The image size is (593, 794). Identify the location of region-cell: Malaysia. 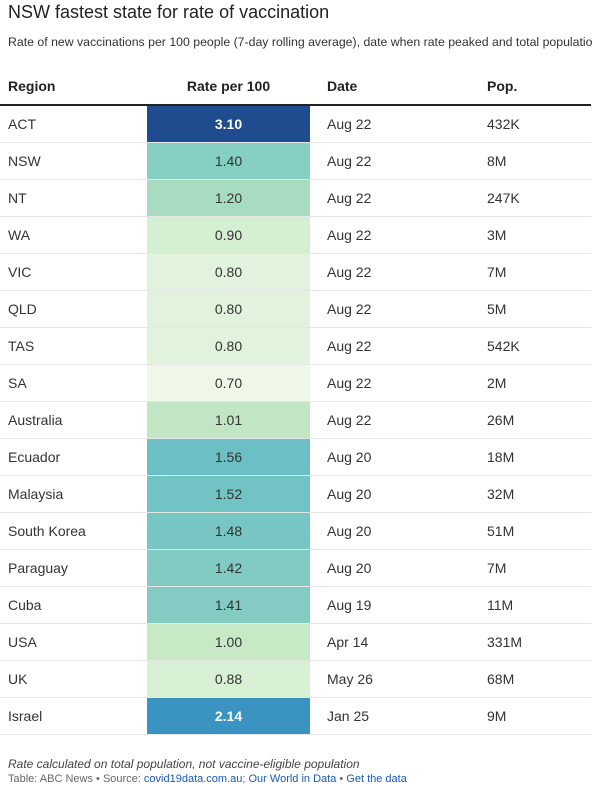
(73, 494).